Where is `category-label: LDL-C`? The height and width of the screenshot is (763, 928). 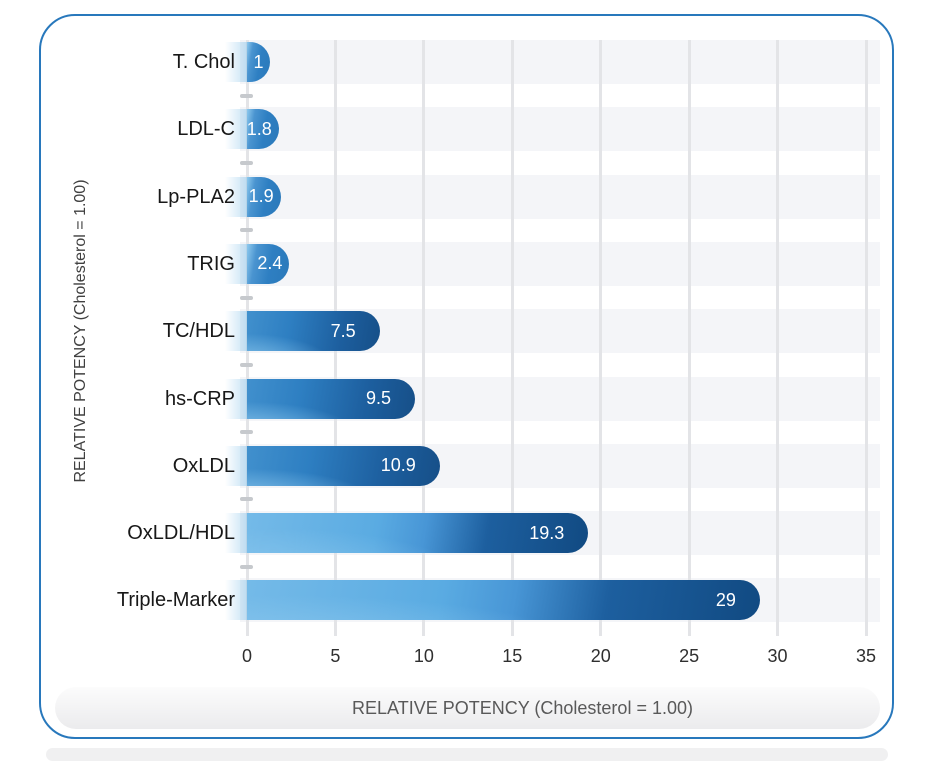
category-label: LDL-C is located at coordinates (206, 129).